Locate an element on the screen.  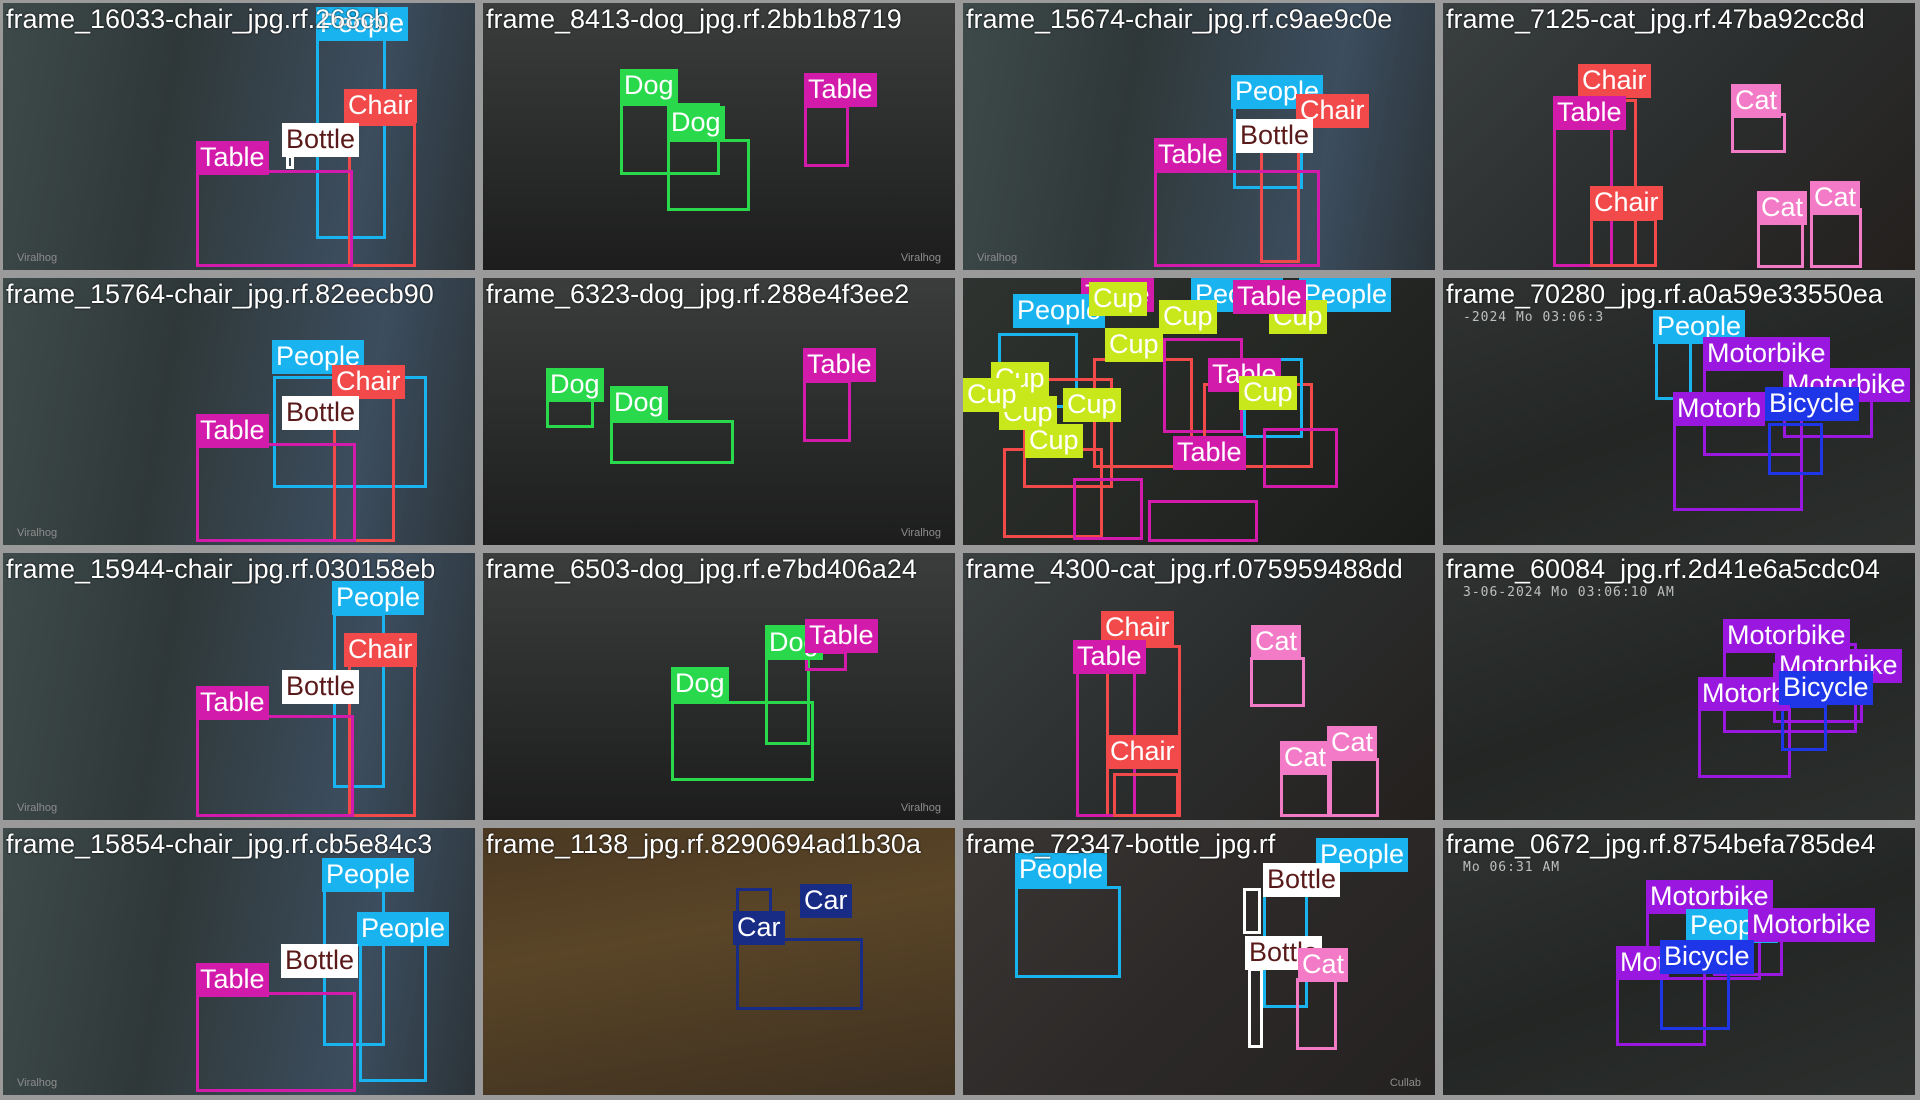
video-timestamp: 3-06-2024 Mo 03:06:10 AM is located at coordinates (1569, 592).